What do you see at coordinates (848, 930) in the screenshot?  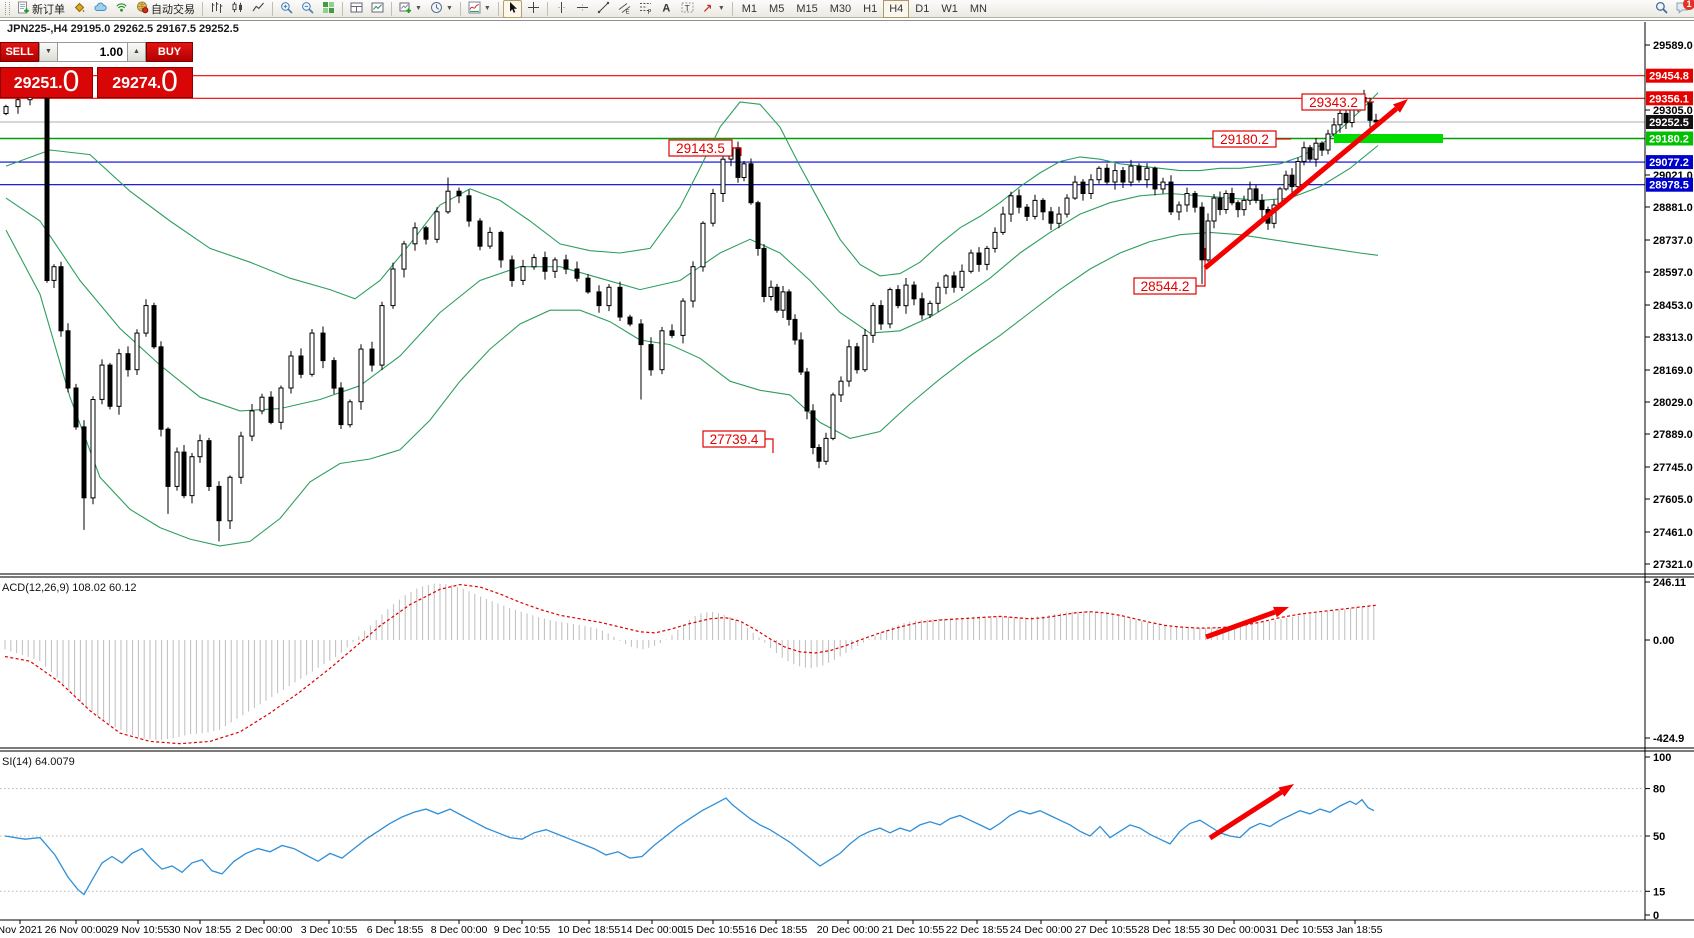 I see `svg-text: 20 Dec 00:00` at bounding box center [848, 930].